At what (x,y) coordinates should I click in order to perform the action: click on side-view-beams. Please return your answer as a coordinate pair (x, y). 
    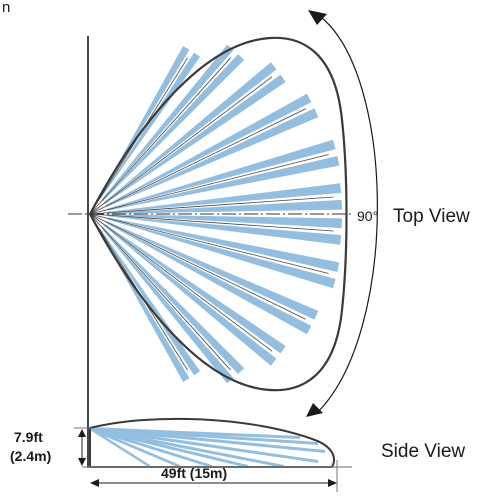
    Looking at the image, I should click on (207, 447).